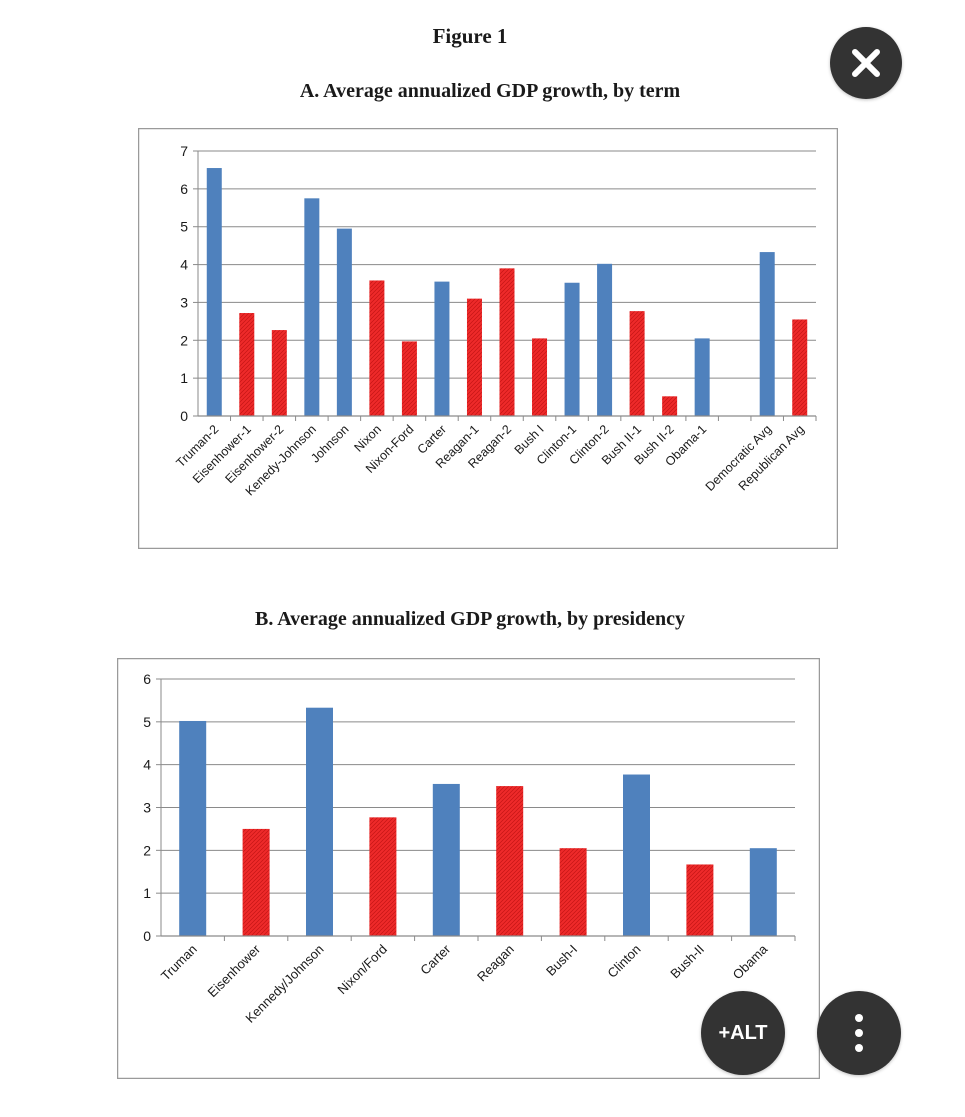 Image resolution: width=965 pixels, height=1117 pixels. Describe the element at coordinates (184, 151) in the screenshot. I see `y-tick-label: 7` at that location.